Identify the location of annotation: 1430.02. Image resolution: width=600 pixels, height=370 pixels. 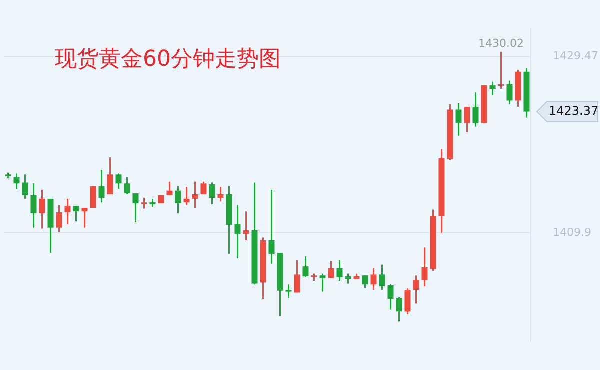
(501, 43).